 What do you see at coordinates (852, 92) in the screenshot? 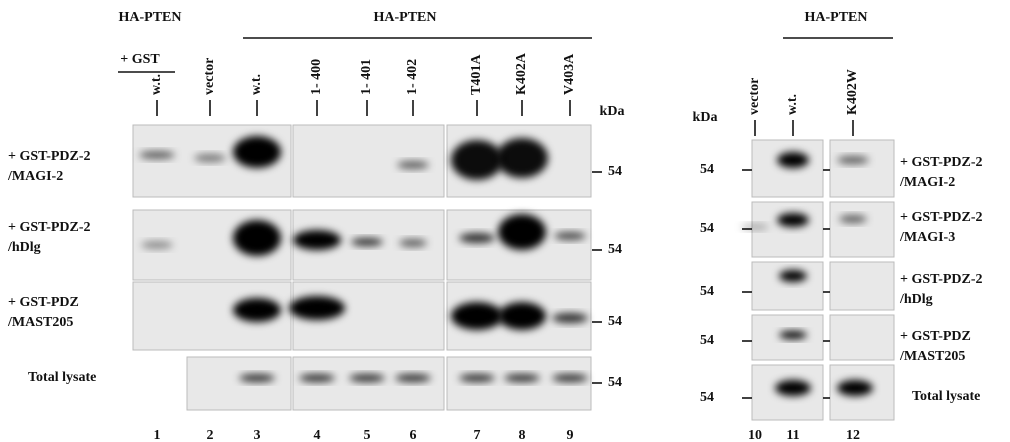
I see `lane-label: K402W` at bounding box center [852, 92].